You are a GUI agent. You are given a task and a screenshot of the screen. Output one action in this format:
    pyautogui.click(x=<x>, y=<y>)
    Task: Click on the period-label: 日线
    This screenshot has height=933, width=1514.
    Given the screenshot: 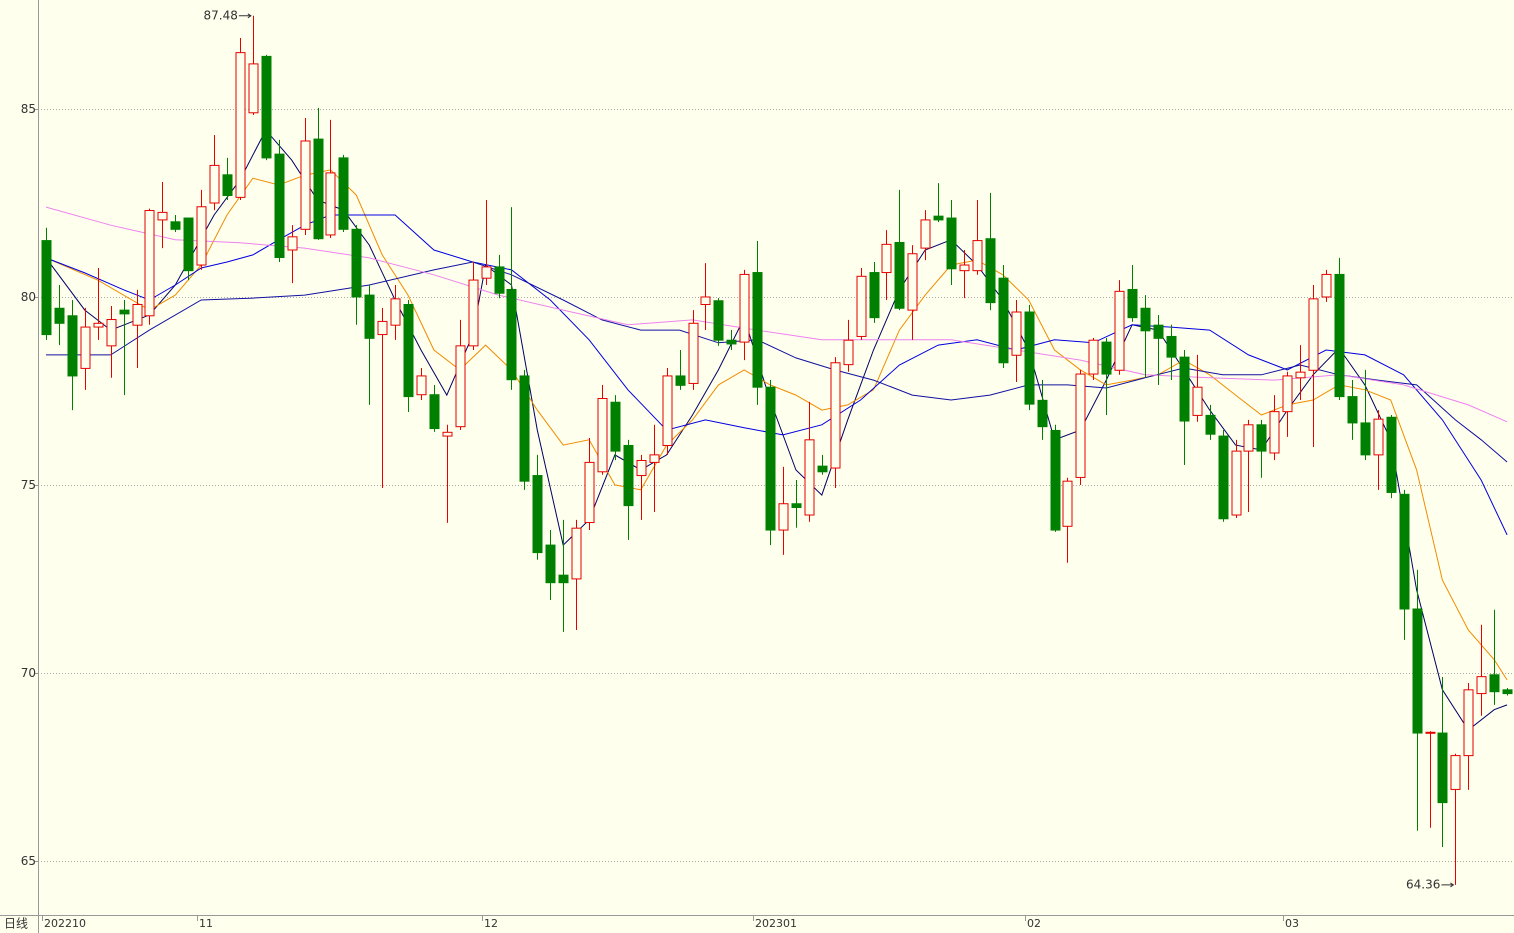 What is the action you would take?
    pyautogui.click(x=16, y=924)
    